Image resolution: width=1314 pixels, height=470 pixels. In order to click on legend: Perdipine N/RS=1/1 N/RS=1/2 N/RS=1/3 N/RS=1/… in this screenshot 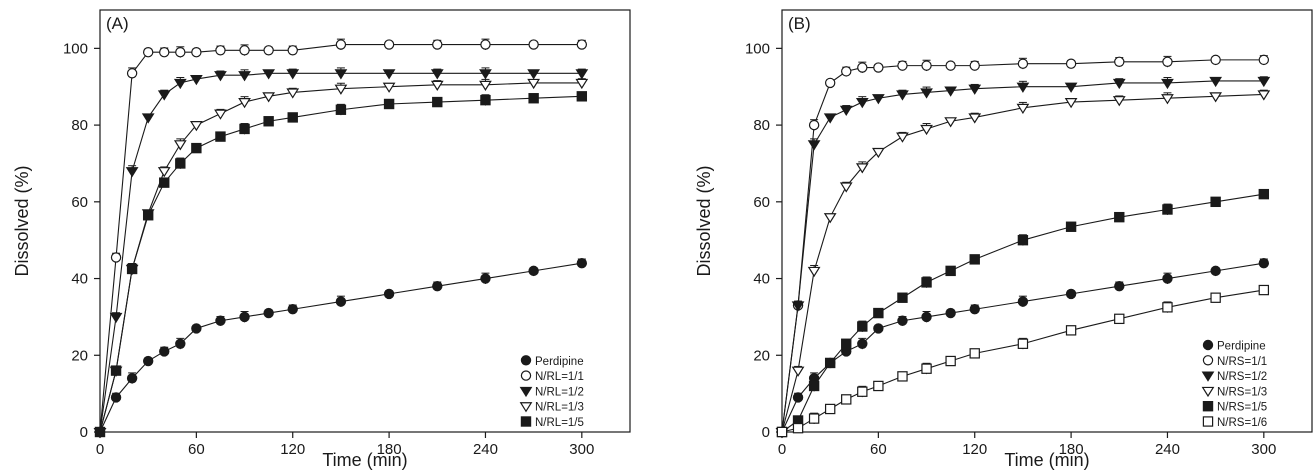, I will do `click(1234, 384)`.